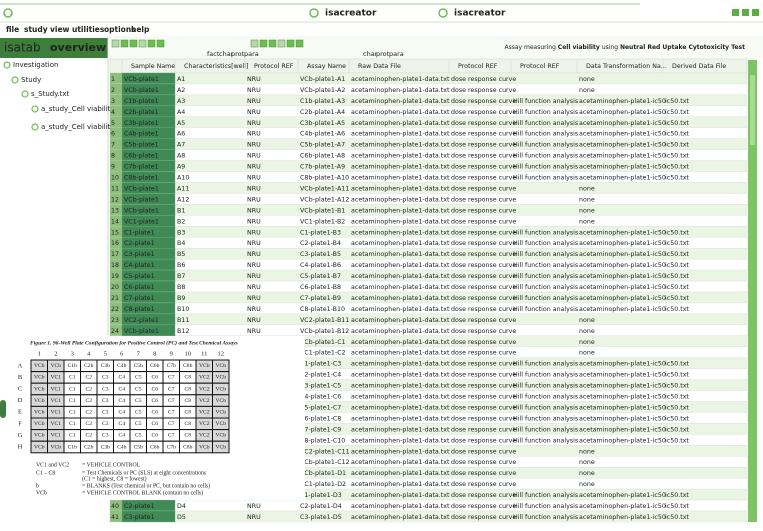 The height and width of the screenshot is (531, 763). What do you see at coordinates (699, 66) in the screenshot?
I see `column-header: Derived Data File` at bounding box center [699, 66].